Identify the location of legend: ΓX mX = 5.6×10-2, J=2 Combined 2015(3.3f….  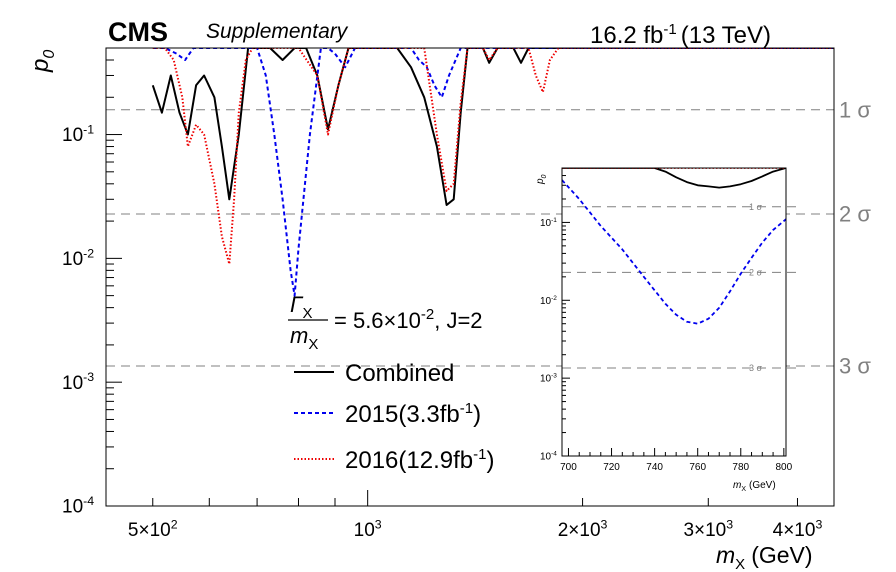
(391, 383).